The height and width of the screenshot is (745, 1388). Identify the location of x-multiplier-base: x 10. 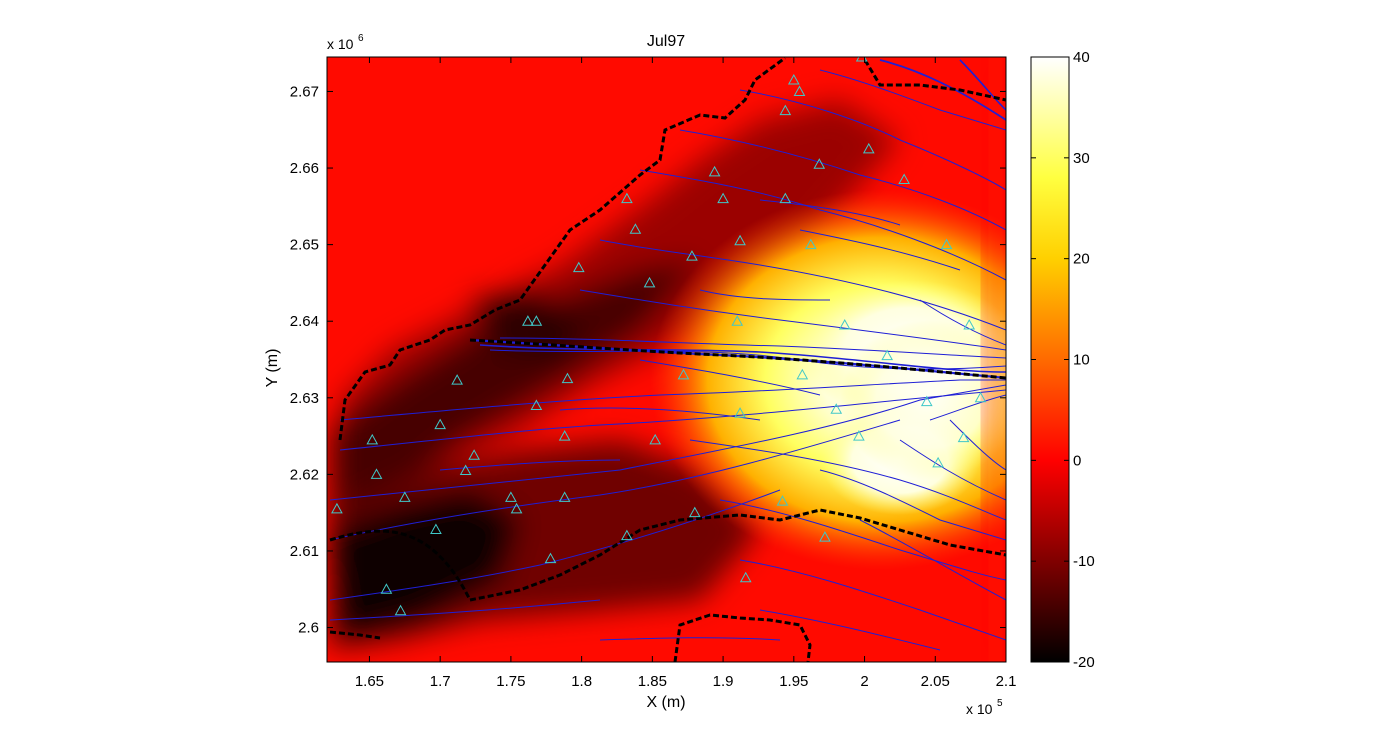
(979, 709).